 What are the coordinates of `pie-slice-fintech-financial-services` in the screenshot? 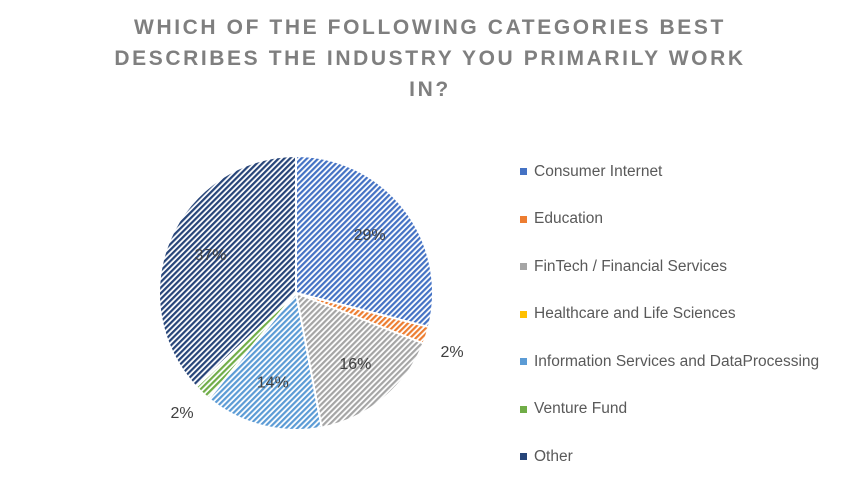 It's located at (359, 360).